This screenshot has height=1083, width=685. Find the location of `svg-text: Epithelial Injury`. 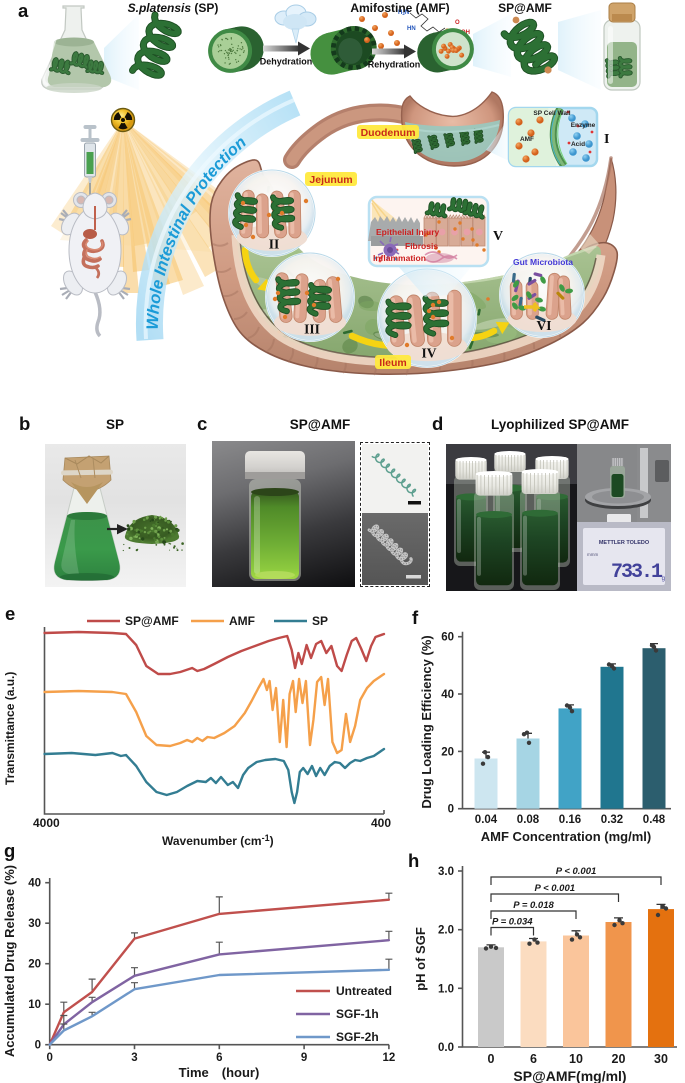

svg-text: Epithelial Injury is located at coordinates (408, 232).